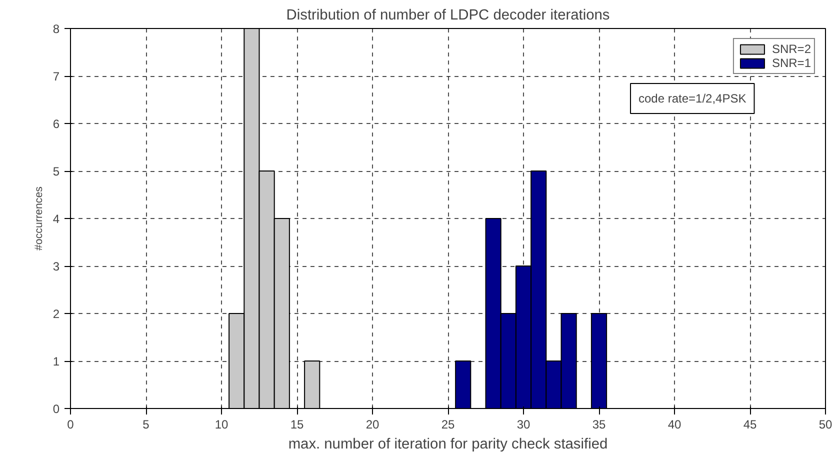 The image size is (837, 455). Describe the element at coordinates (599, 425) in the screenshot. I see `x-tick-label: 35` at that location.